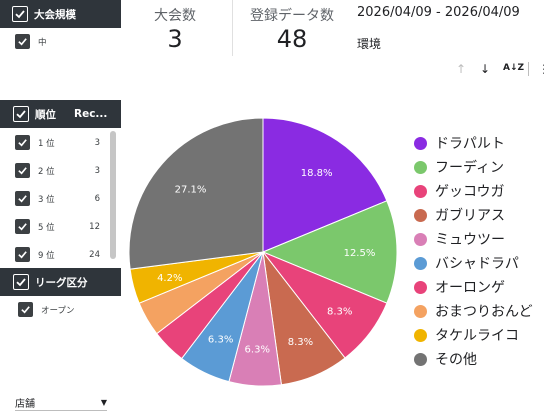  I want to click on legend-item: その他, so click(445, 359).